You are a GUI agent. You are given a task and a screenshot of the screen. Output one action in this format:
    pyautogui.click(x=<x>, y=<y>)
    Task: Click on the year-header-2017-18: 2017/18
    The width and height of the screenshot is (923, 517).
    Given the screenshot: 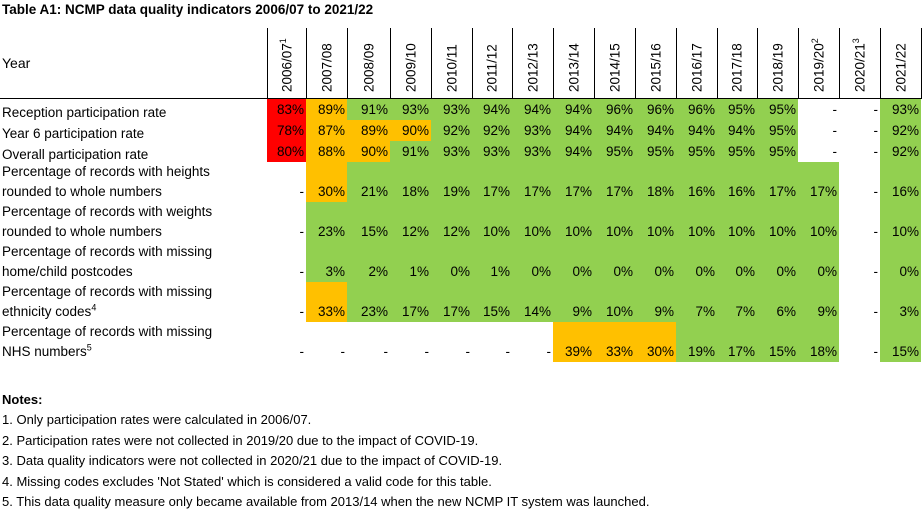 What is the action you would take?
    pyautogui.click(x=736, y=63)
    